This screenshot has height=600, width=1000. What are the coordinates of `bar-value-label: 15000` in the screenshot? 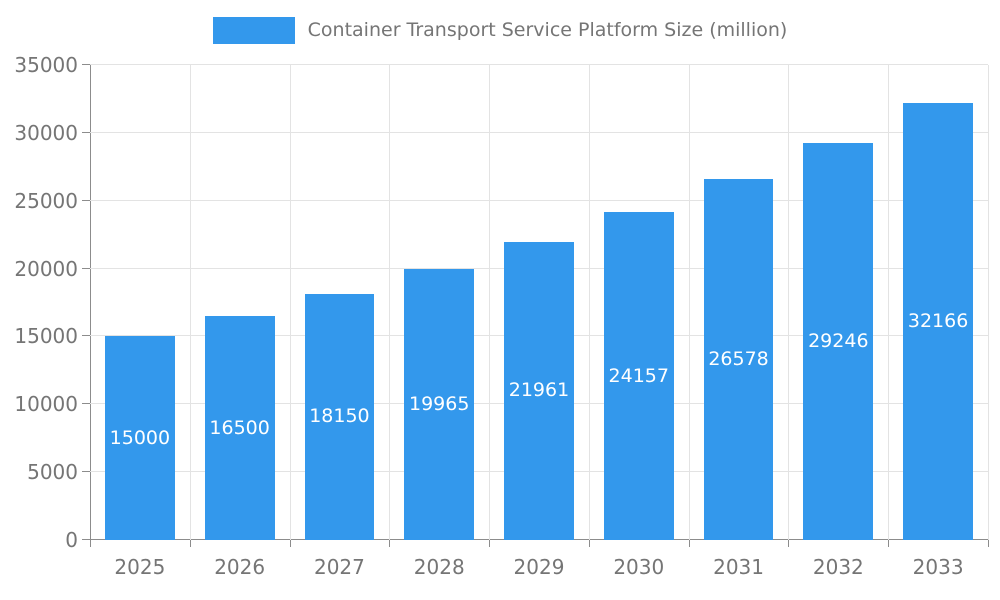 It's located at (140, 437).